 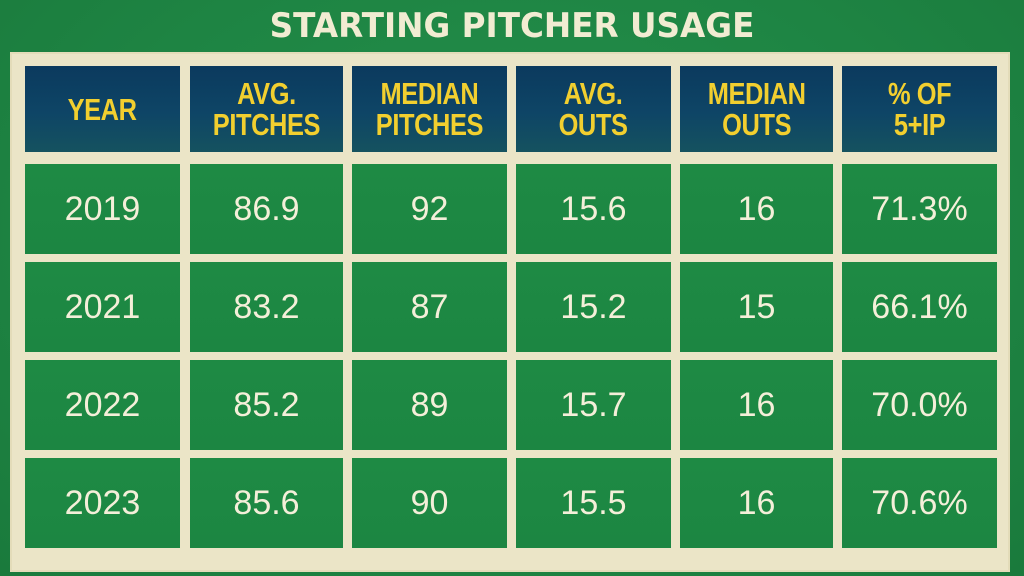 I want to click on table-cell-year: 2023, so click(x=102, y=503).